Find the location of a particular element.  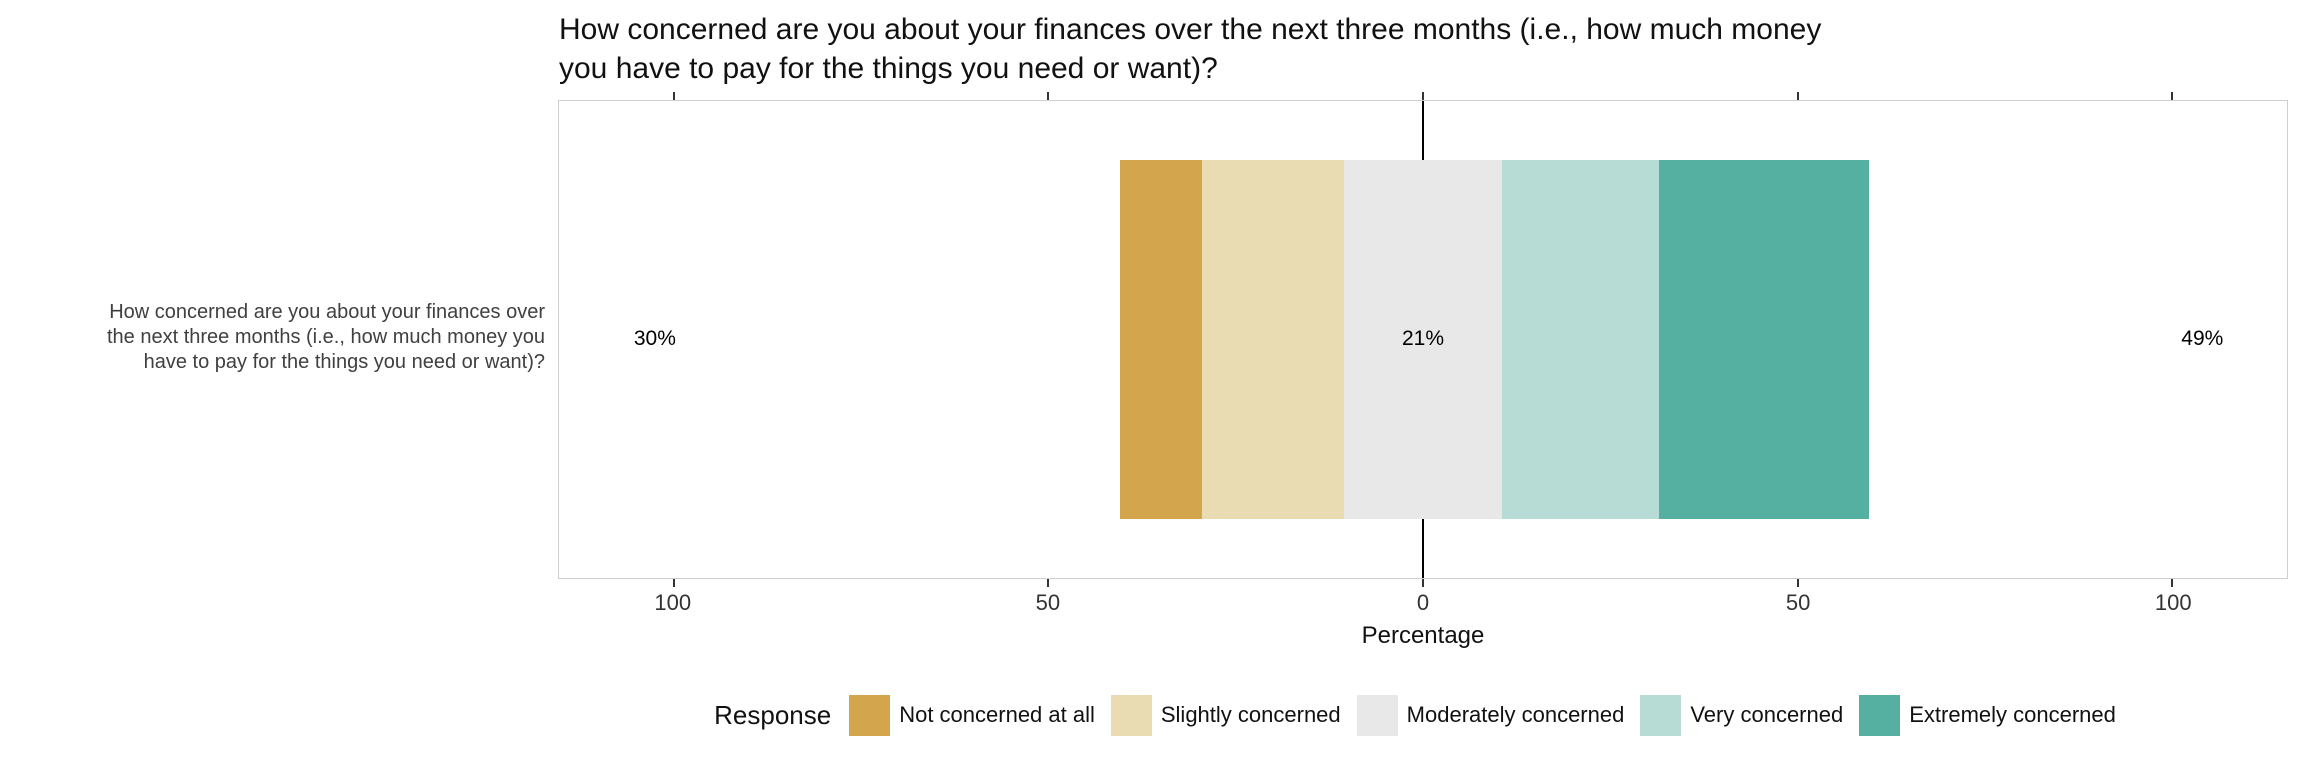

legend-label: Extremely concerned is located at coordinates (2012, 714).